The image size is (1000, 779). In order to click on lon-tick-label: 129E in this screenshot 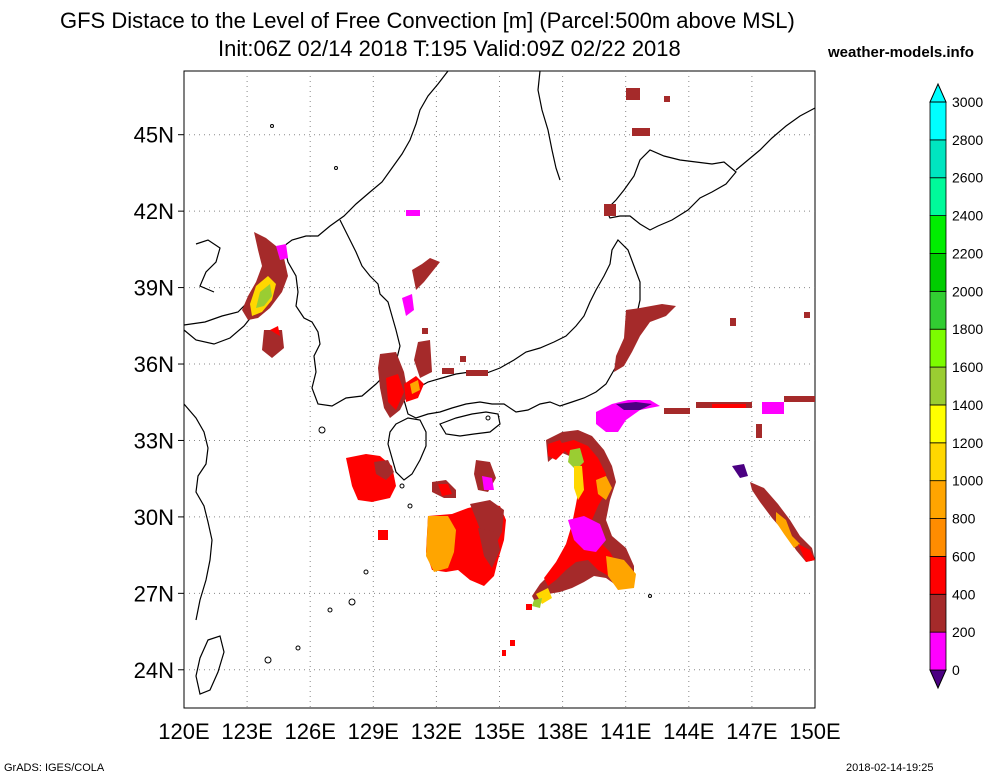, I will do `click(373, 731)`.